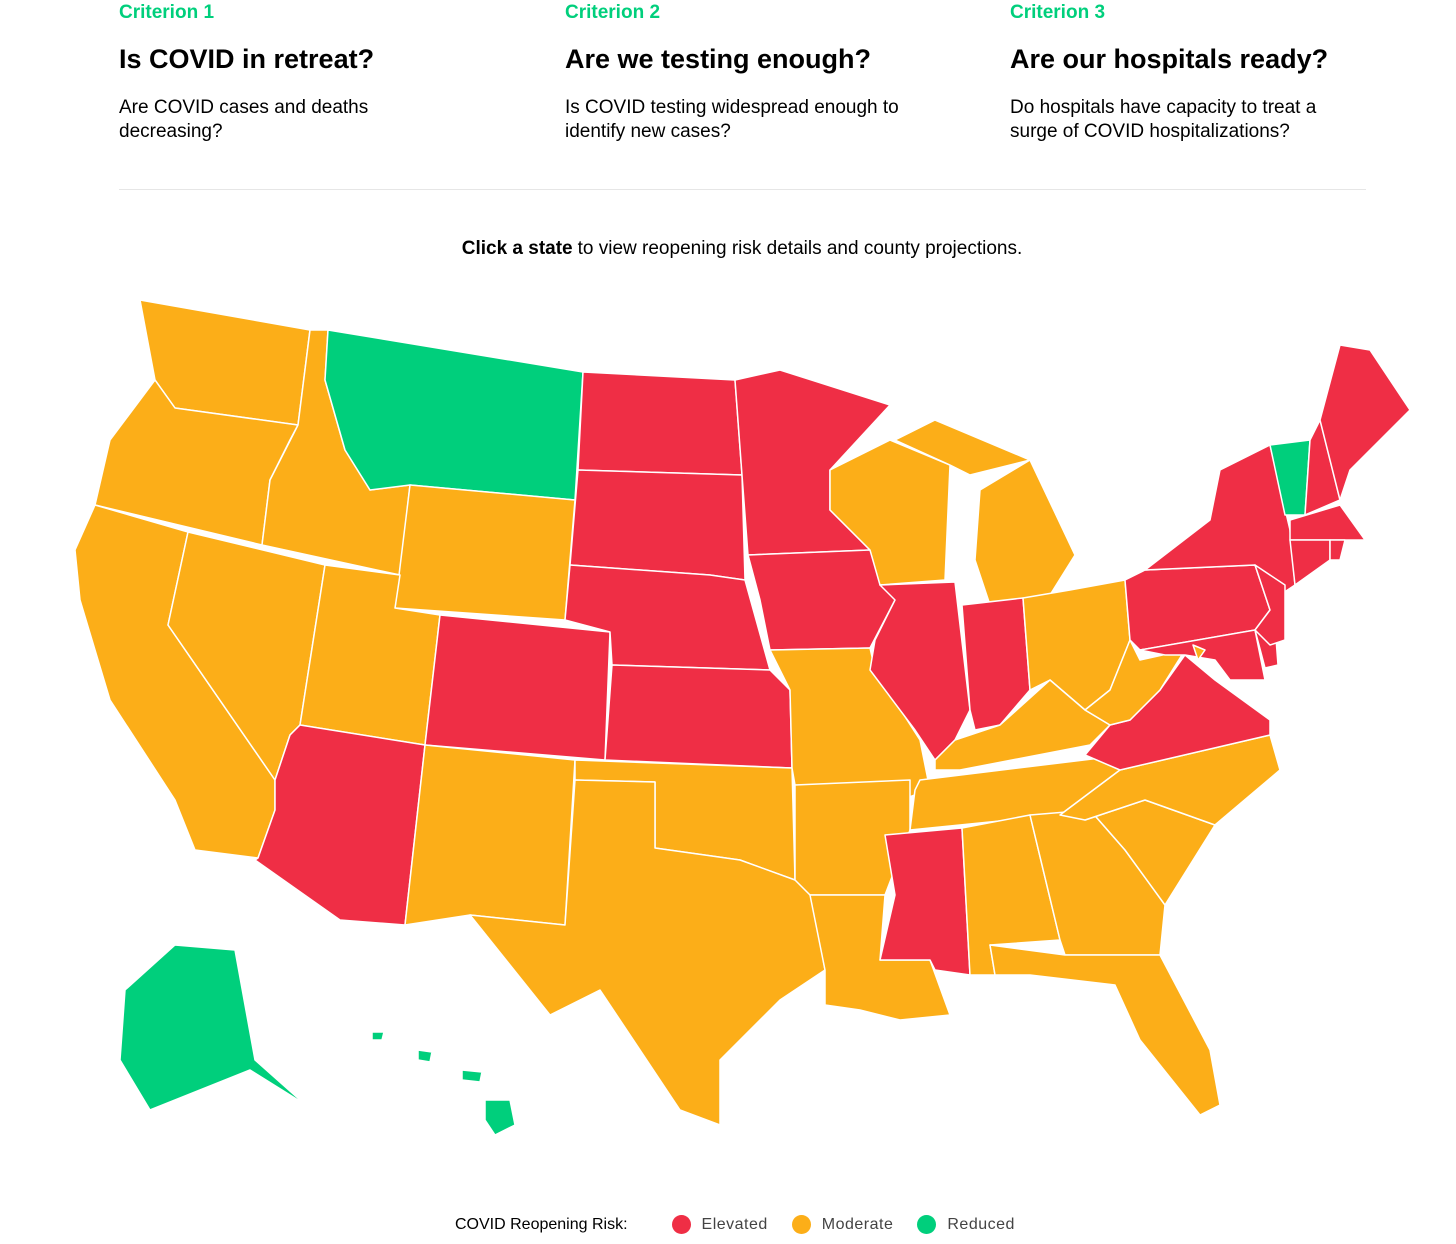 This screenshot has width=1456, height=1244. Describe the element at coordinates (1058, 12) in the screenshot. I see `criterion-label: Criterion 3` at that location.